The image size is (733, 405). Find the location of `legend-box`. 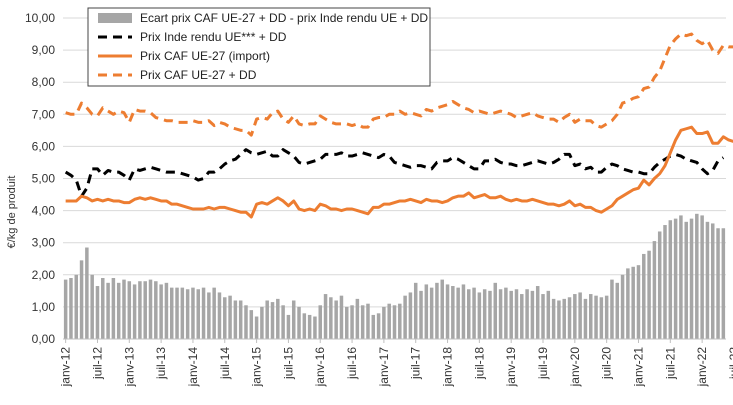

legend-box is located at coordinates (259, 47).